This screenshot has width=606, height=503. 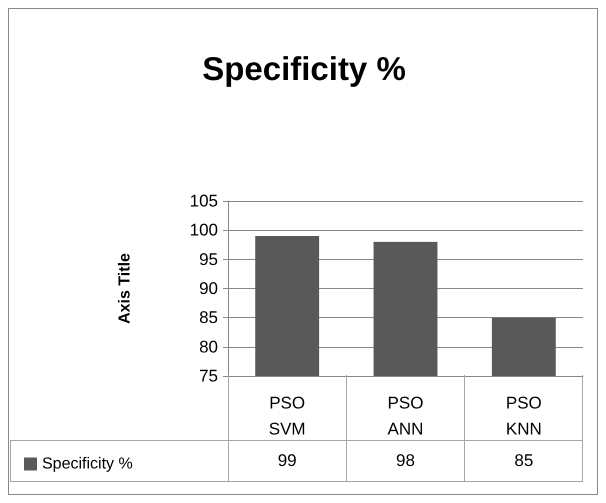 What do you see at coordinates (523, 461) in the screenshot?
I see `data-label: 85` at bounding box center [523, 461].